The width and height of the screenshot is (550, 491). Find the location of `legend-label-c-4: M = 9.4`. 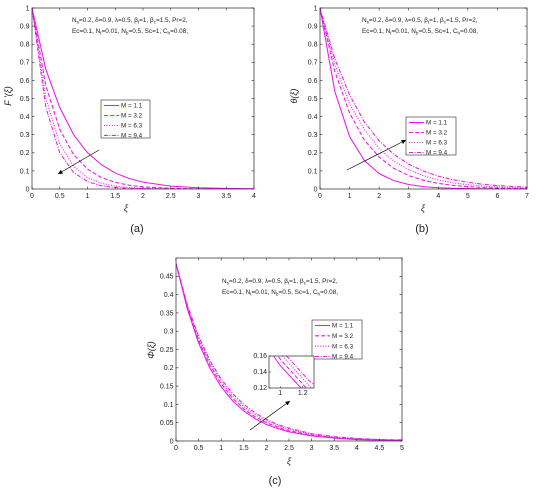

legend-label-c-4: M = 9.4 is located at coordinates (343, 357).